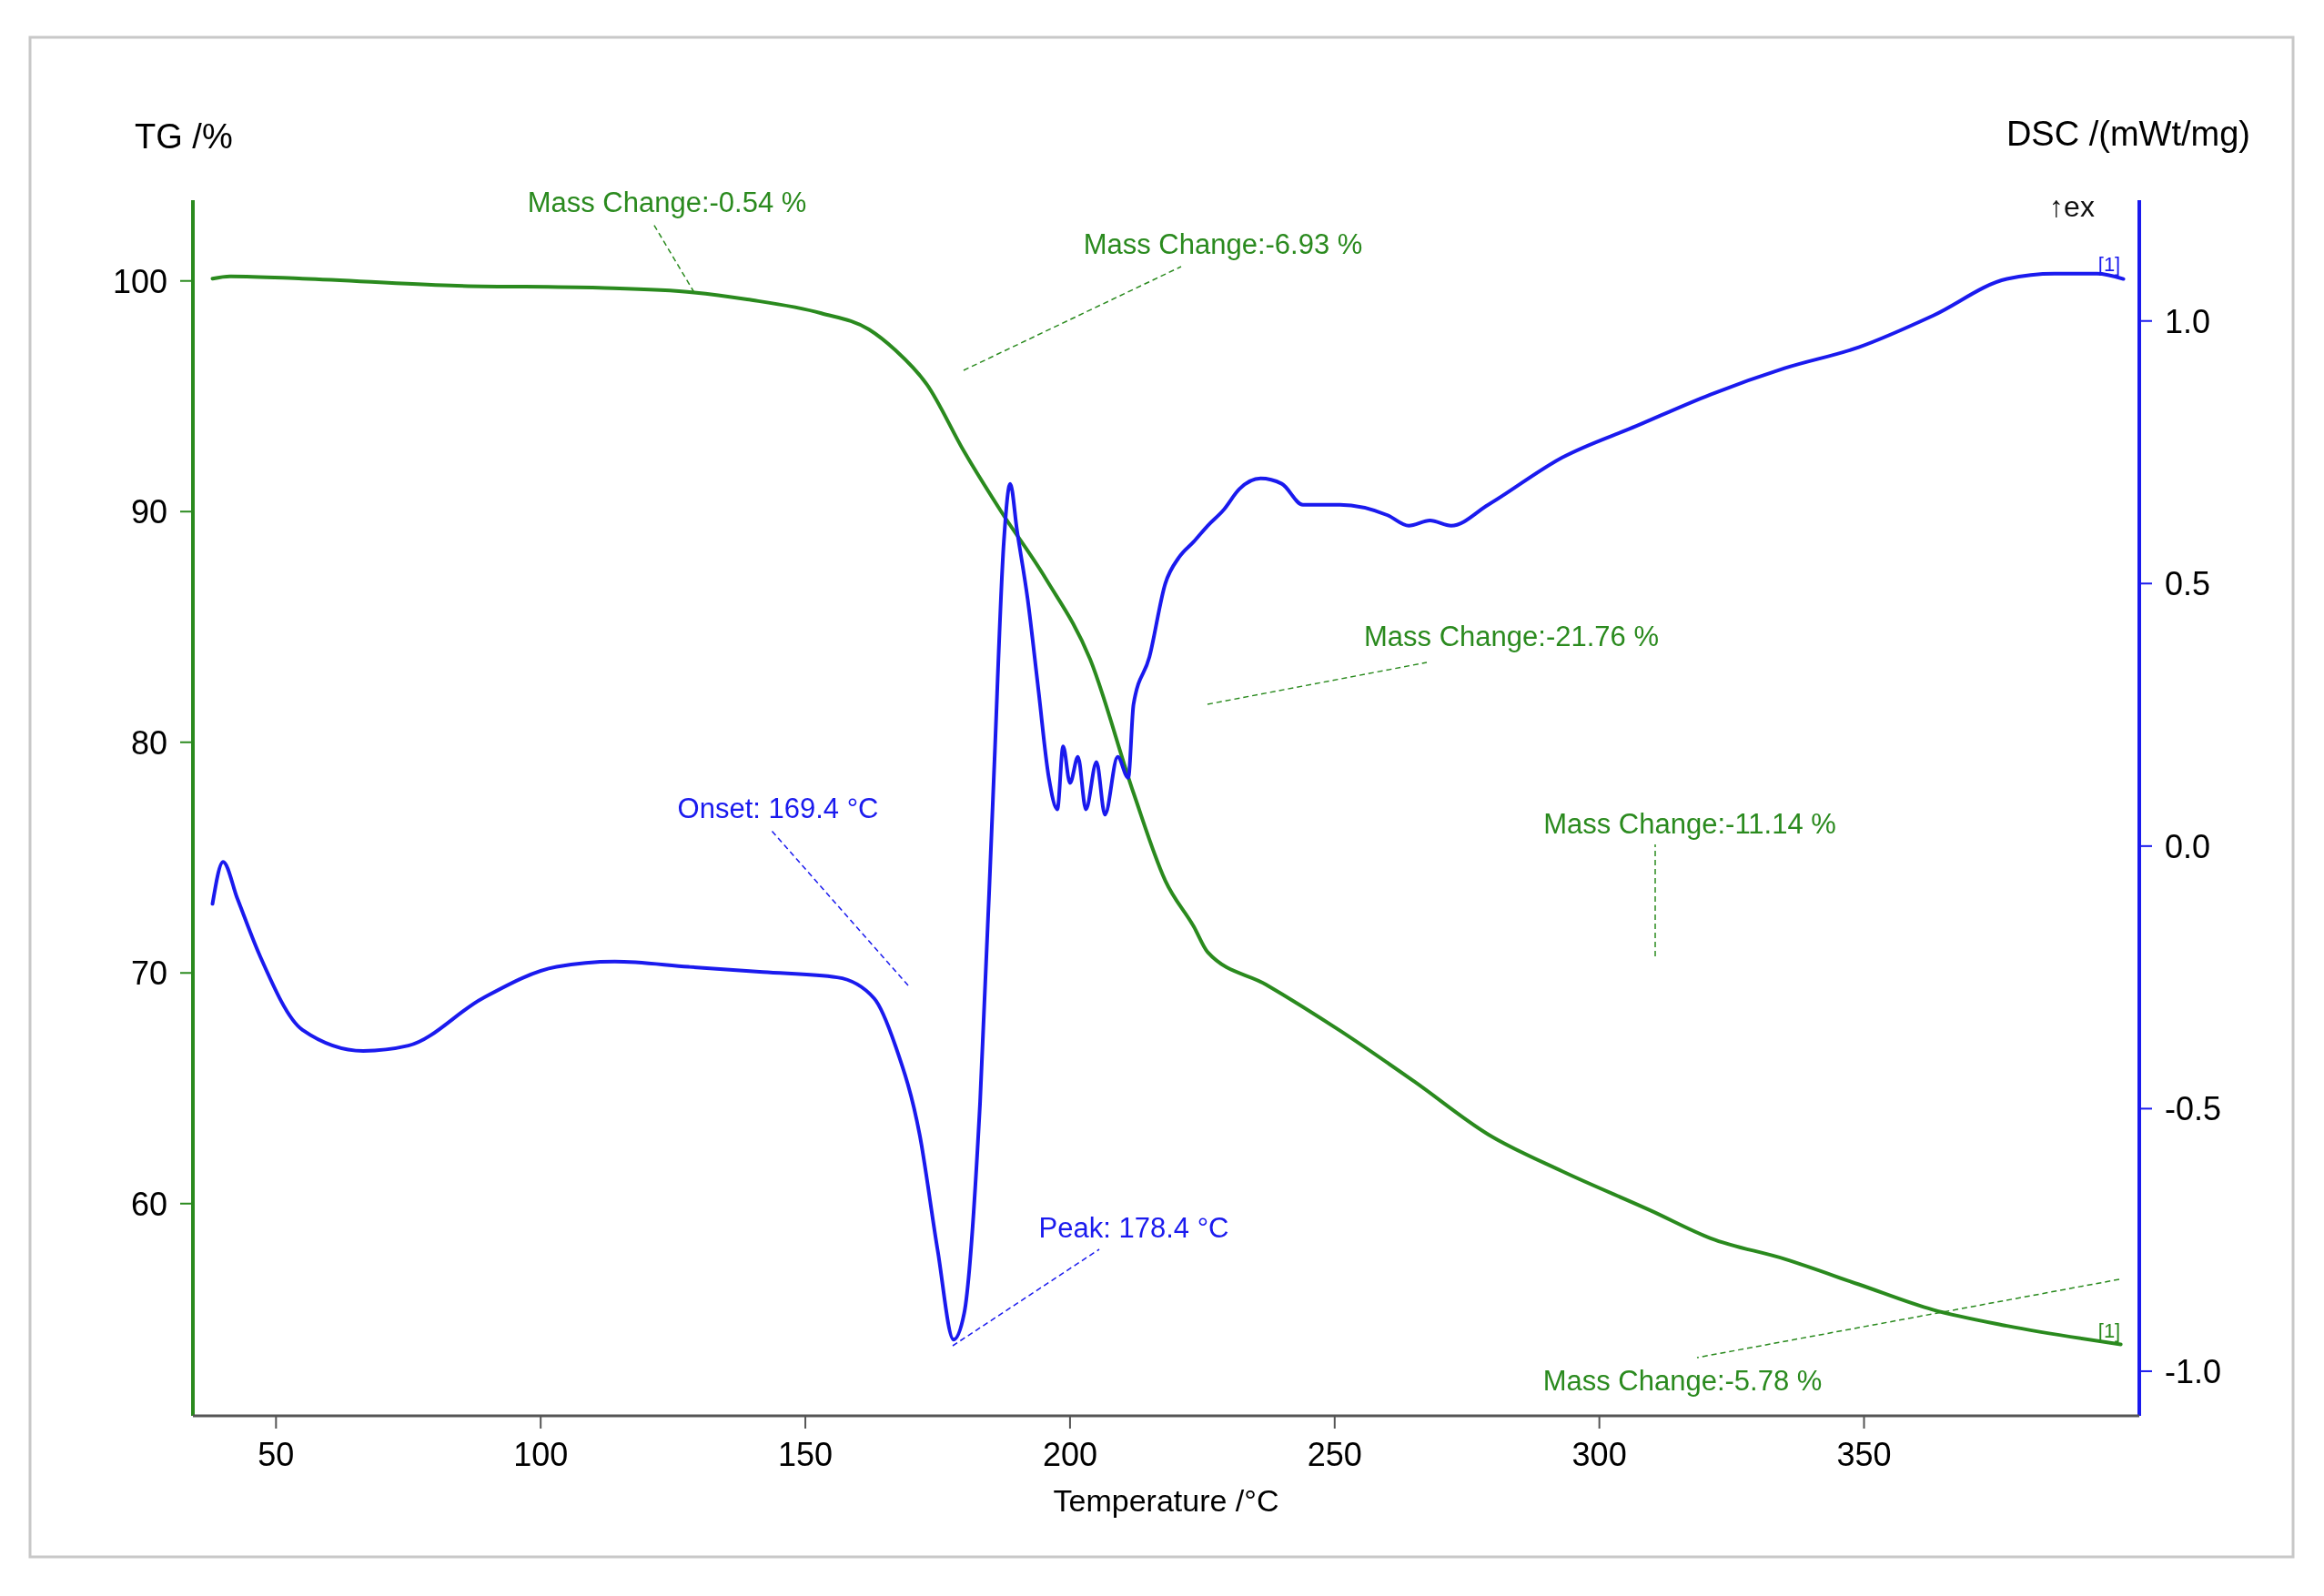 Image resolution: width=2324 pixels, height=1596 pixels. What do you see at coordinates (667, 202) in the screenshot?
I see `annotation: Mass Change:-0.54 %` at bounding box center [667, 202].